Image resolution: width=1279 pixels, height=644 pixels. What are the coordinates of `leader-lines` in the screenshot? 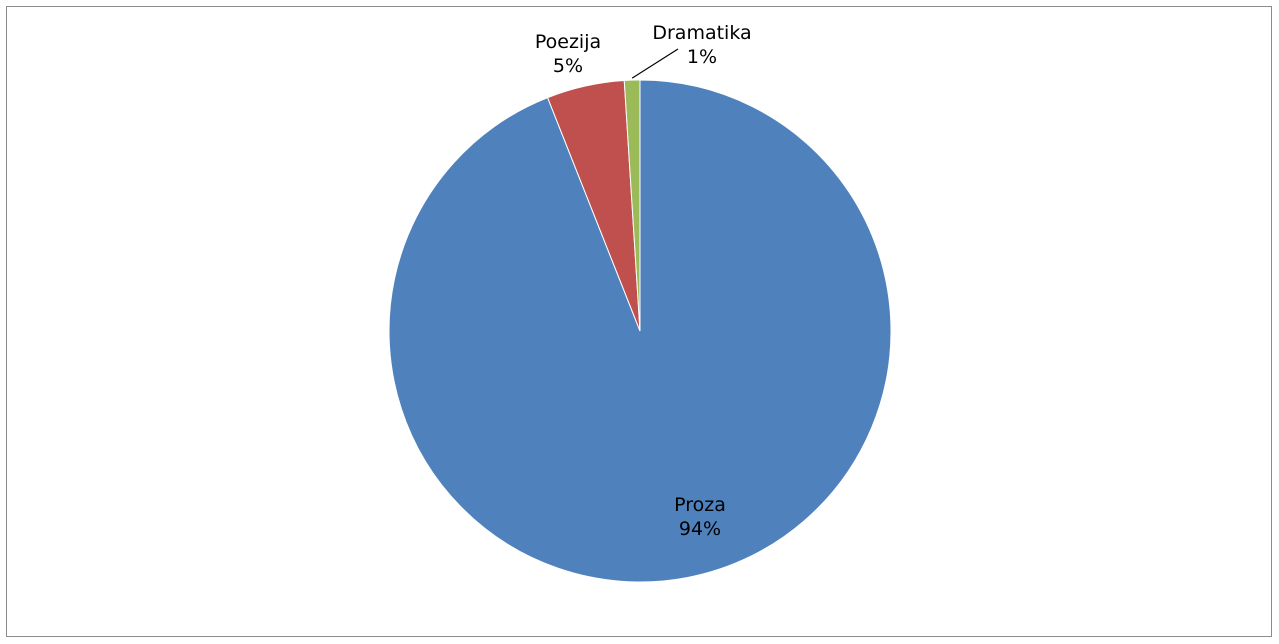 It's located at (655, 63).